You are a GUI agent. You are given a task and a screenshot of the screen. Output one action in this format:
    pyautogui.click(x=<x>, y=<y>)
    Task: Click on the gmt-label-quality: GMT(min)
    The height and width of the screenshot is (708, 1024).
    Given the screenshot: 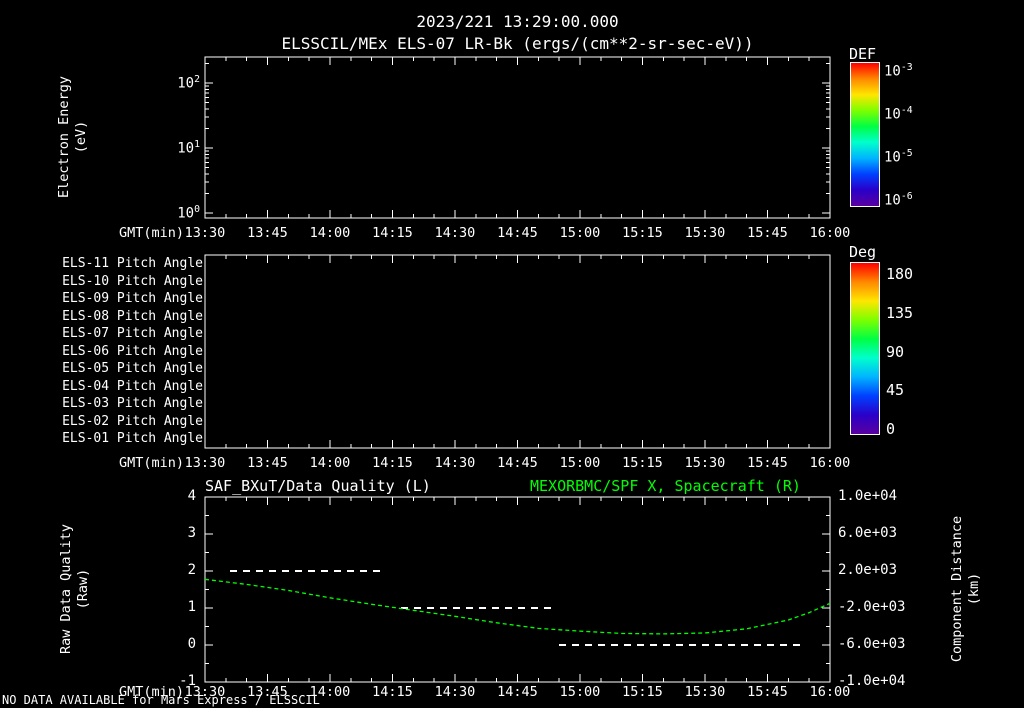 What is the action you would take?
    pyautogui.click(x=151, y=692)
    